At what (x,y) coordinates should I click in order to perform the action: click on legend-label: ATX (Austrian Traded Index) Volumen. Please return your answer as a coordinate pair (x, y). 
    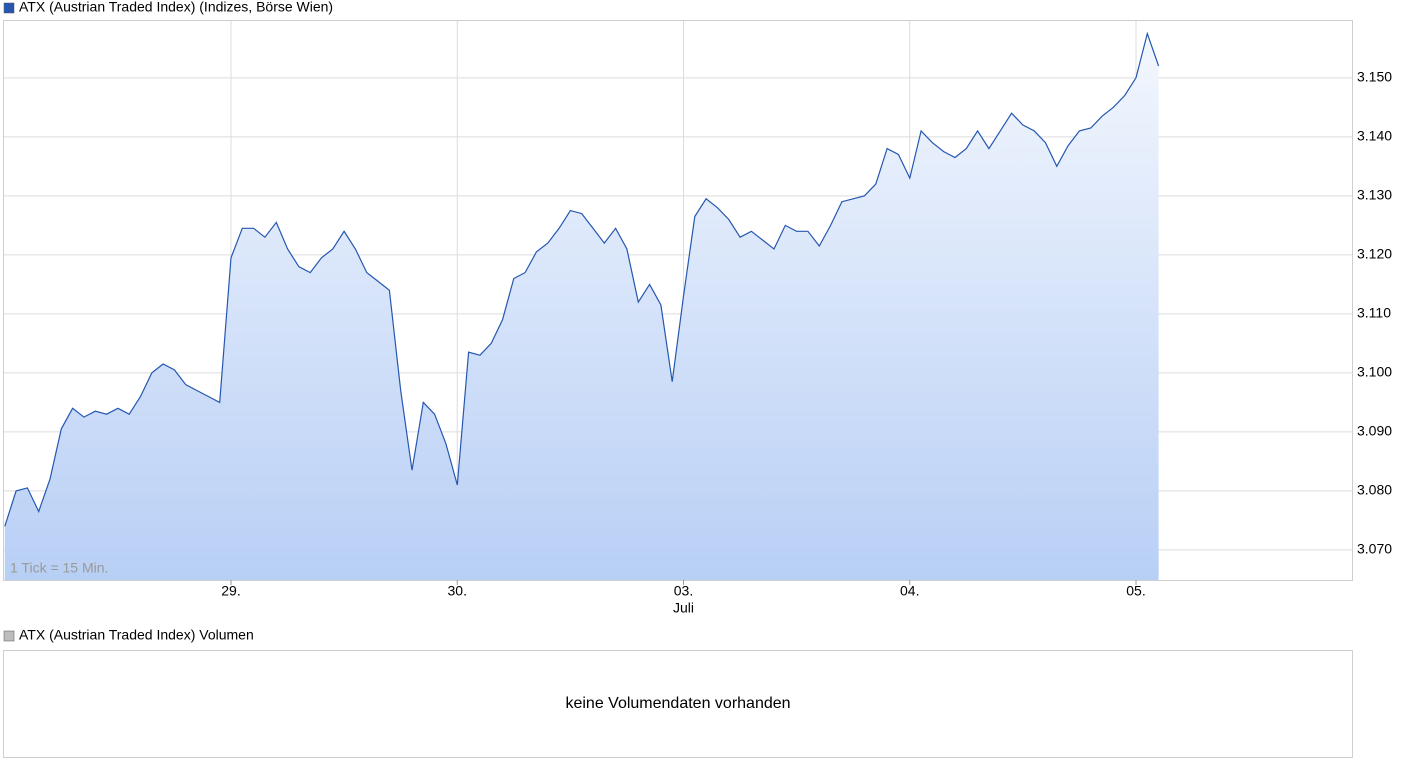
    Looking at the image, I should click on (136, 635).